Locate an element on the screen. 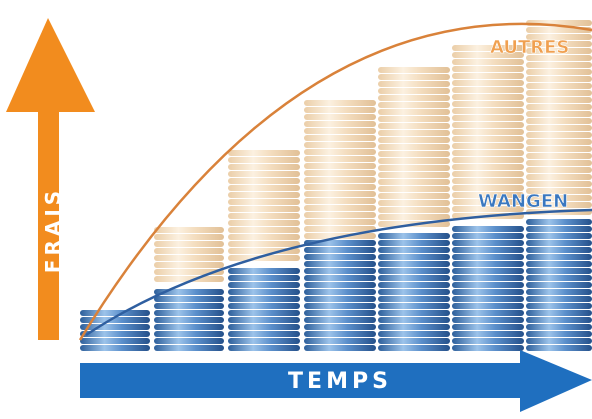 This screenshot has height=419, width=592. upper-curve-label: AUTRES is located at coordinates (529, 47).